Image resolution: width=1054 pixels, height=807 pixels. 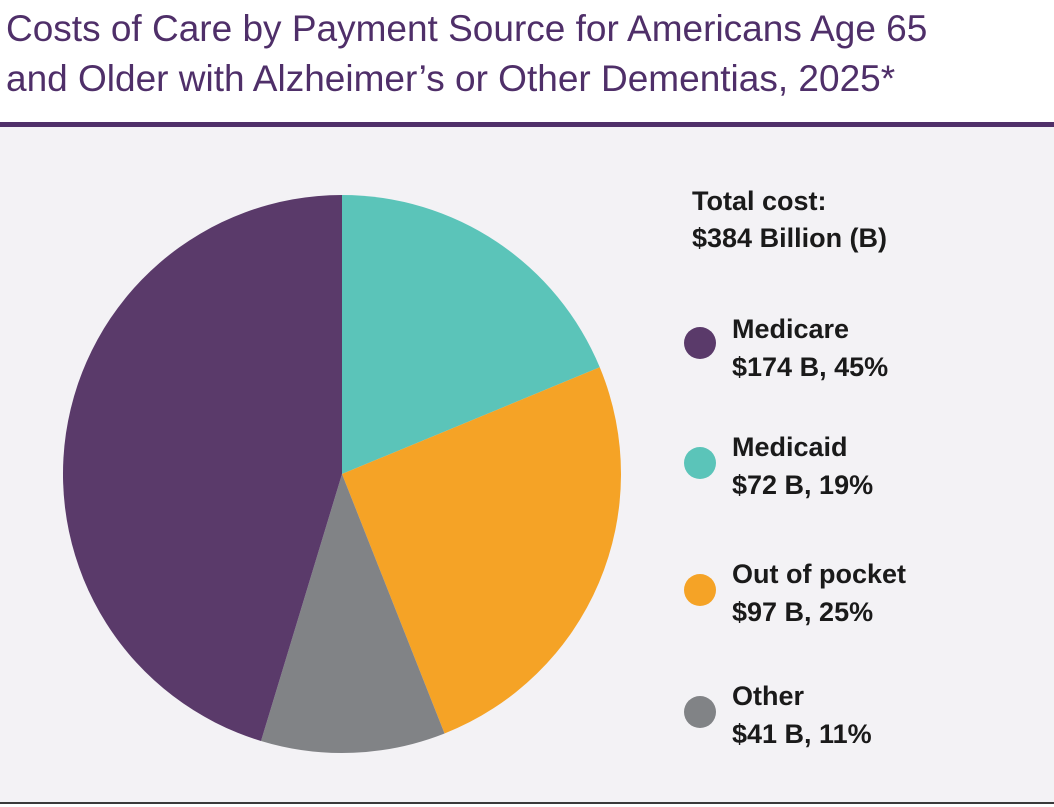 I want to click on legend-item-medicare: Medicare $174 B, 45%, so click(x=864, y=350).